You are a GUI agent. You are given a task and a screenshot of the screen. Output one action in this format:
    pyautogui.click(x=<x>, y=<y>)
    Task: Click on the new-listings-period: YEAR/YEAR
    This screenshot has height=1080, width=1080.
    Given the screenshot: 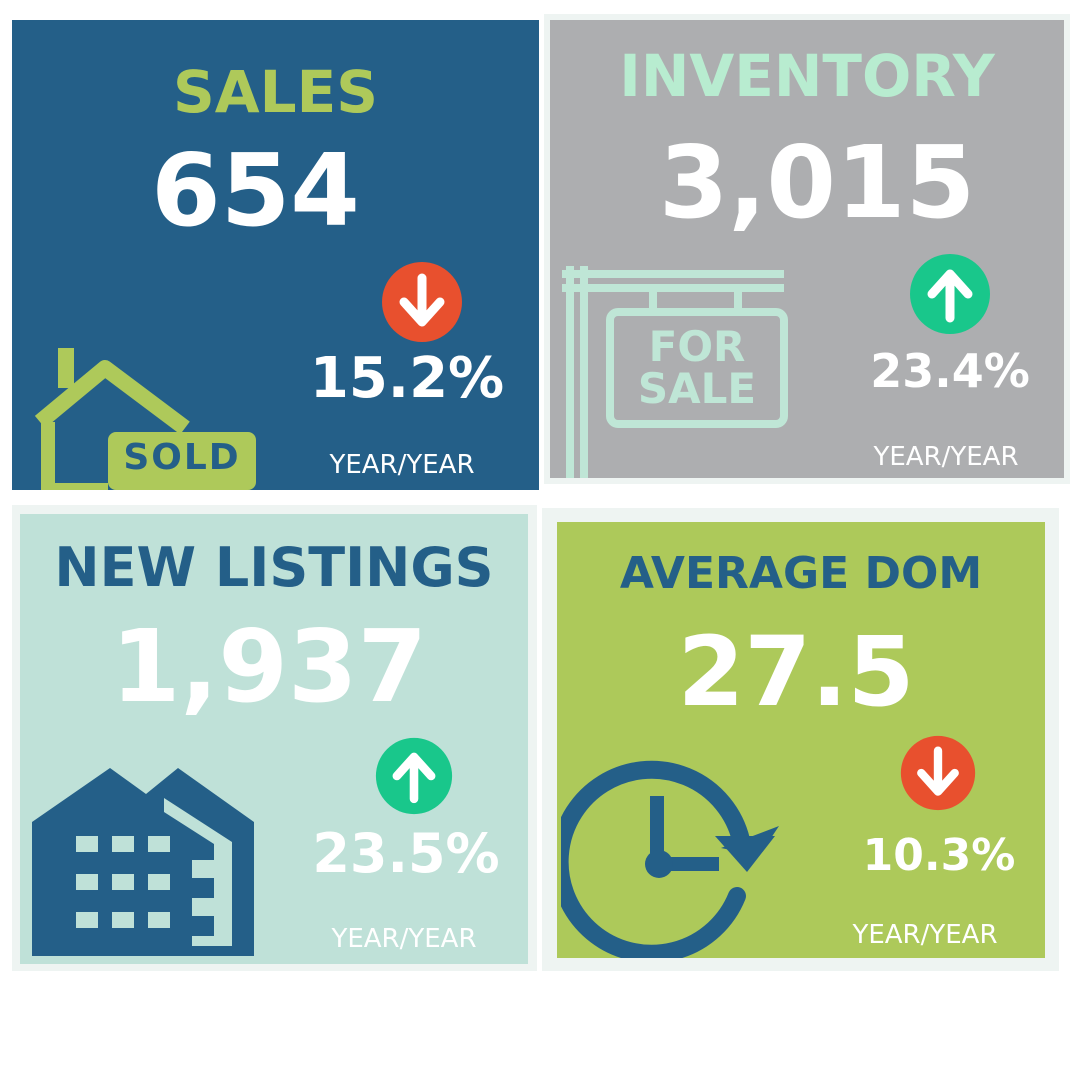 What is the action you would take?
    pyautogui.click(x=404, y=939)
    